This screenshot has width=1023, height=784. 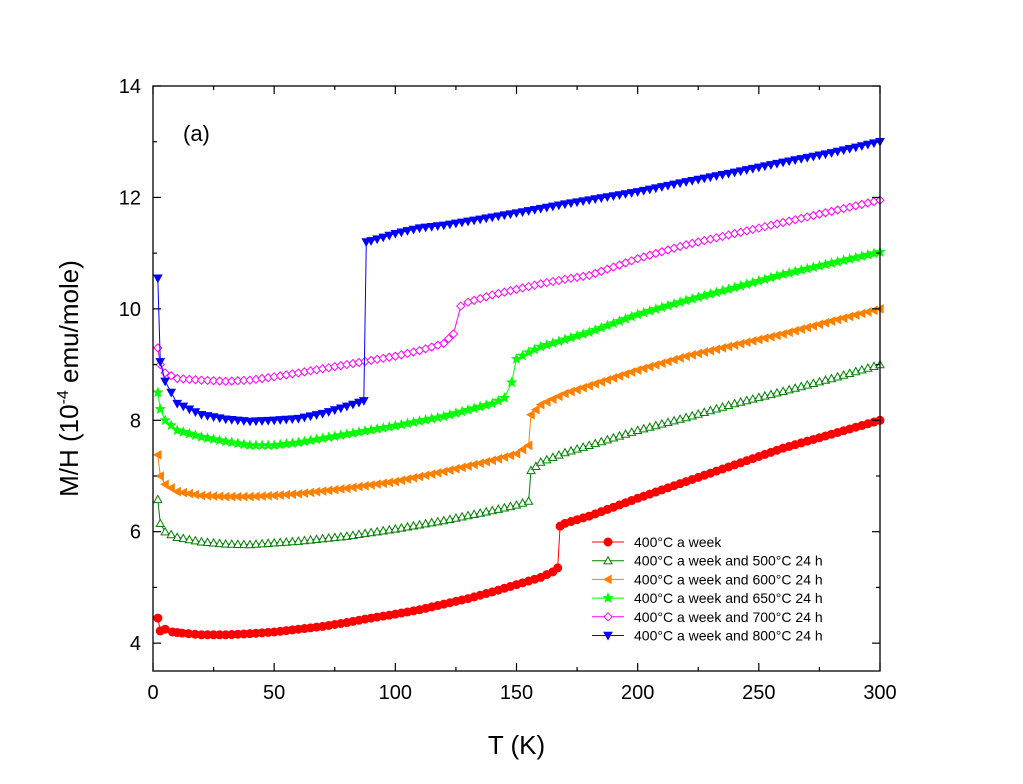 I want to click on legend-label: 400°C a week and 500°C 24 h, so click(x=728, y=561).